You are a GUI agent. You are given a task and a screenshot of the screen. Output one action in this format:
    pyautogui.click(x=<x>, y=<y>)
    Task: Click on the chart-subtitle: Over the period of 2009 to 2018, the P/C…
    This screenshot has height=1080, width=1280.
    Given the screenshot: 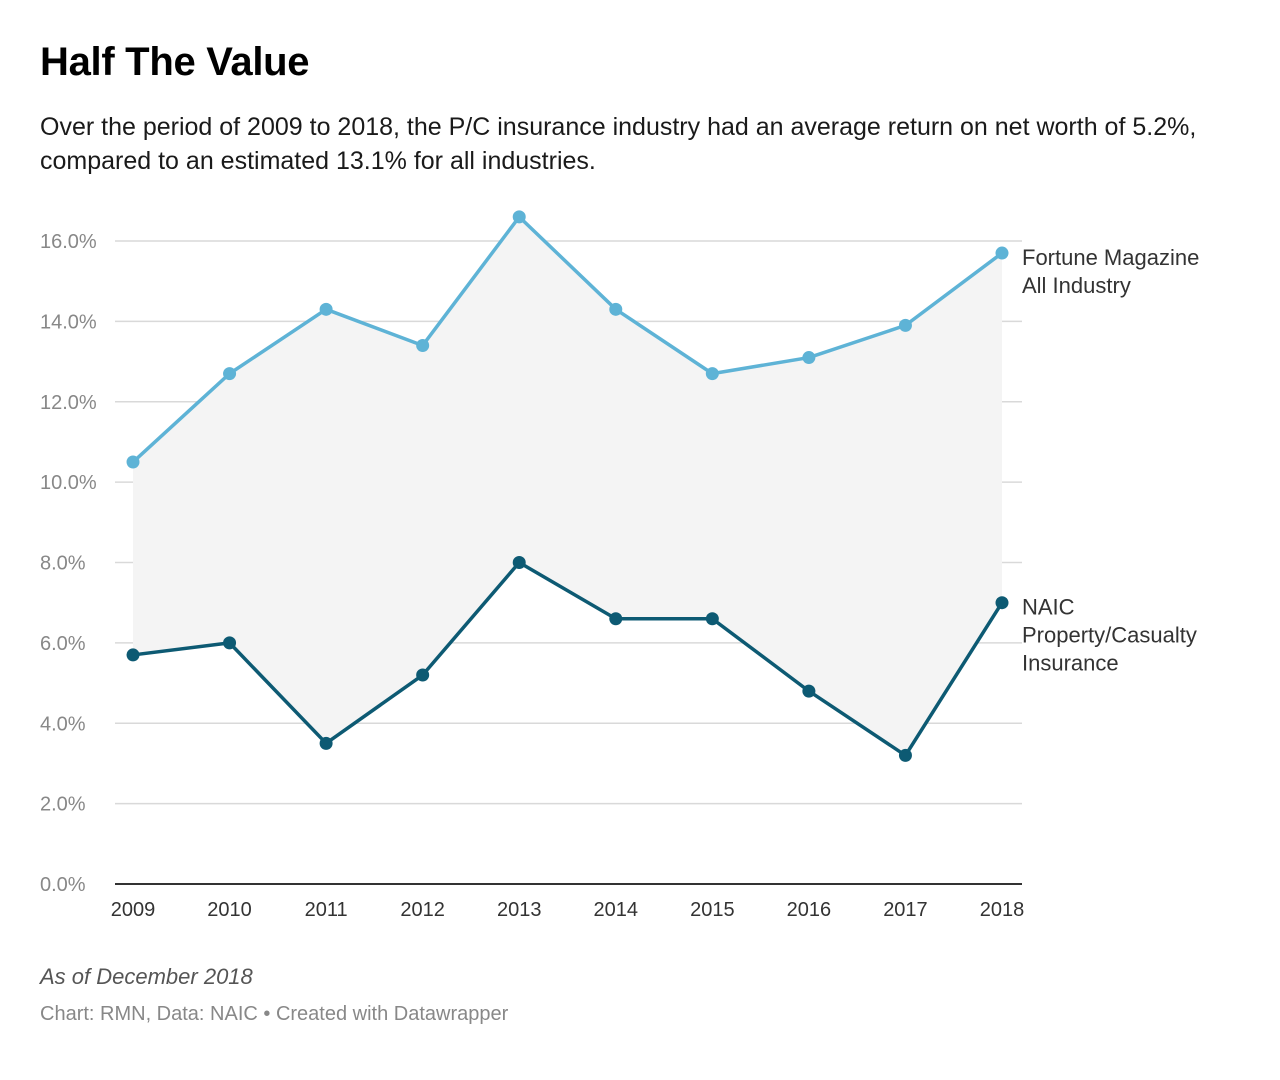 What is the action you would take?
    pyautogui.click(x=618, y=144)
    